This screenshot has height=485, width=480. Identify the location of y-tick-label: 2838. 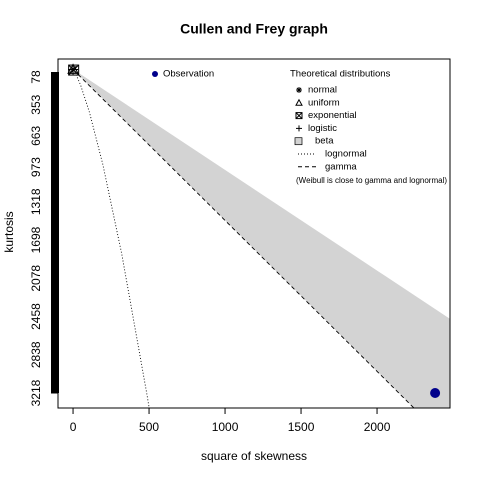
(36, 354).